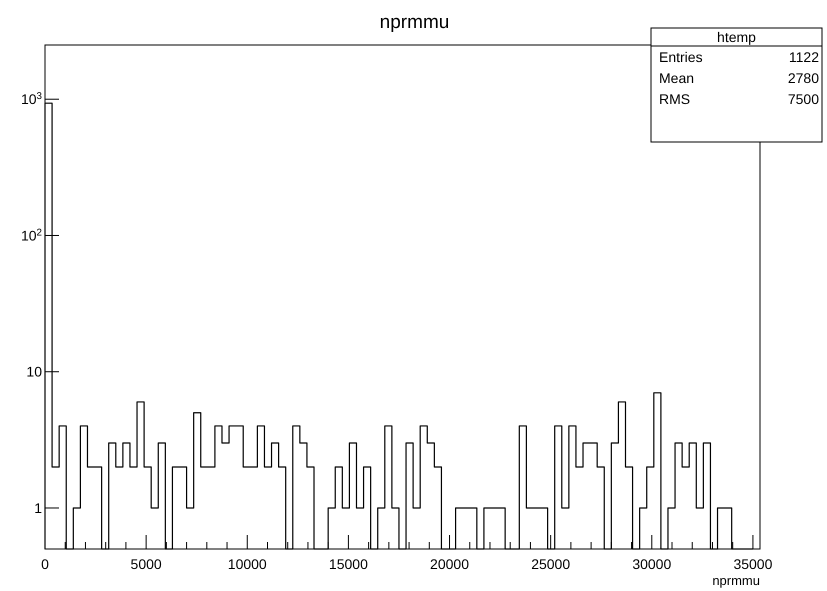  I want to click on x-tick-label: 0, so click(45, 564).